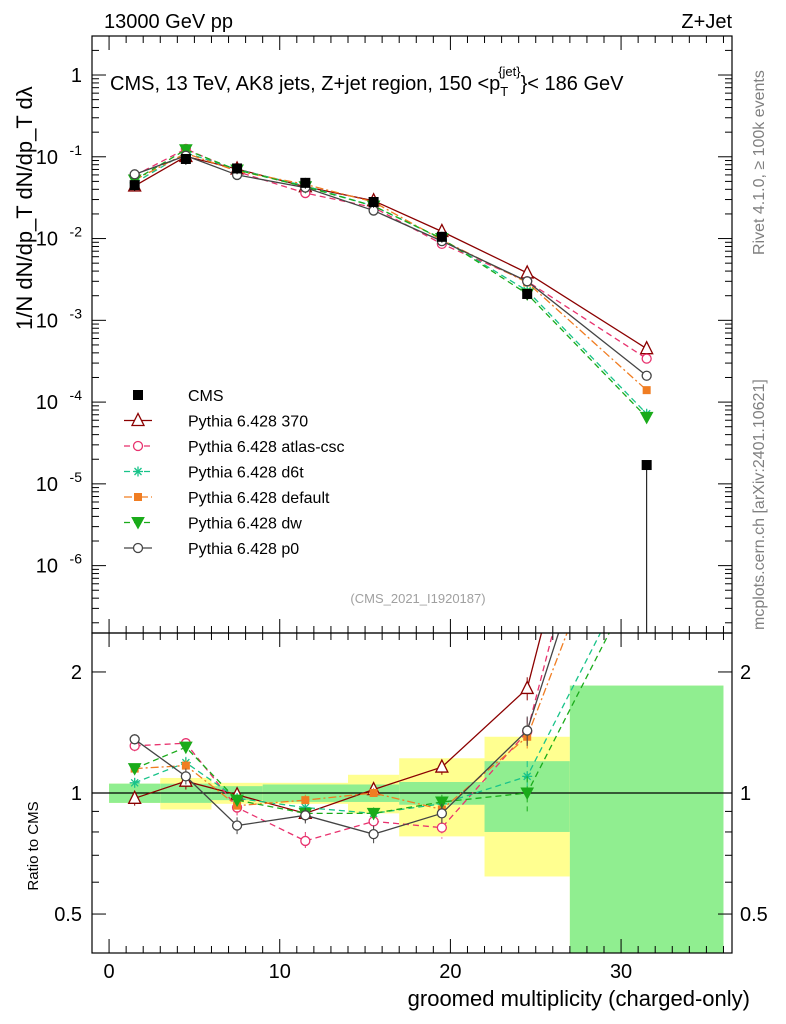  What do you see at coordinates (450, 972) in the screenshot?
I see `x-tick-label: 20` at bounding box center [450, 972].